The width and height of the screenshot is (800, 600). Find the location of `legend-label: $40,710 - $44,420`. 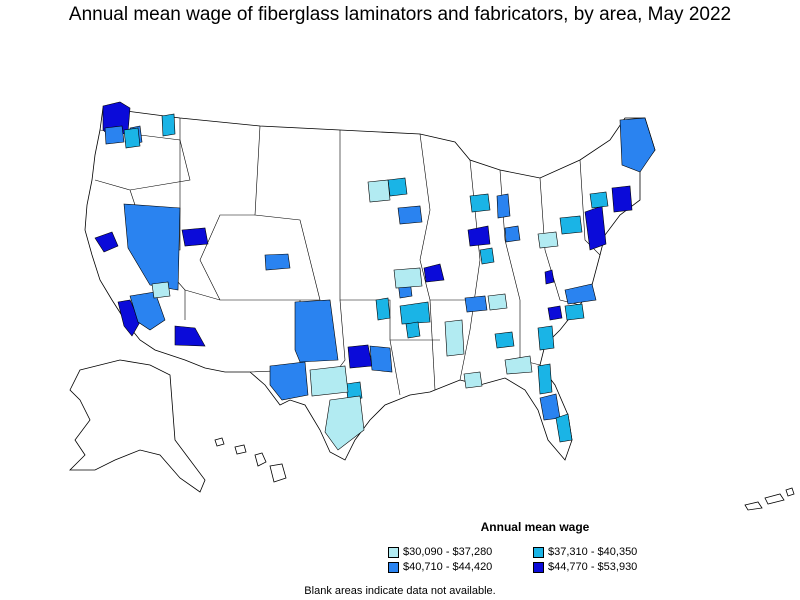

legend-label: $40,710 - $44,420 is located at coordinates (448, 567).